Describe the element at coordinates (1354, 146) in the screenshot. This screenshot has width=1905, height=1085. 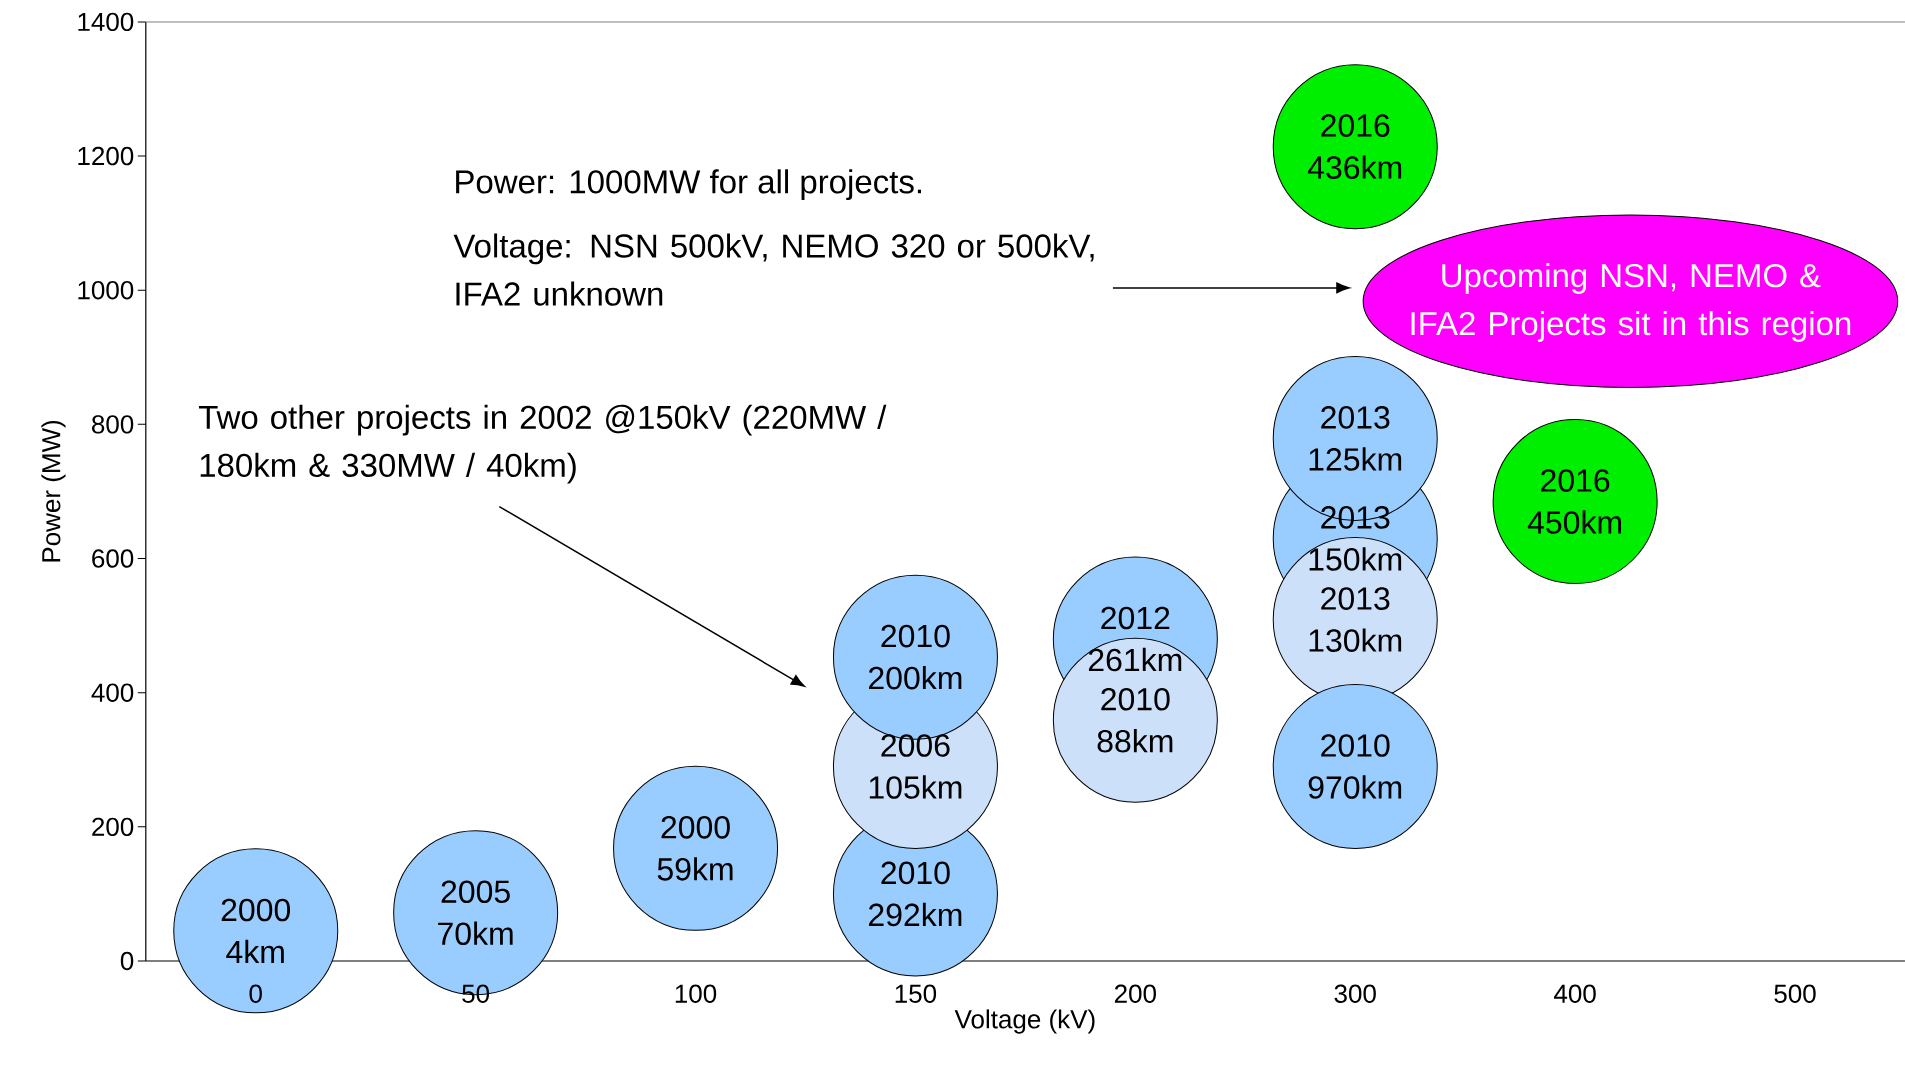
I see `annotation: 2016 436km` at that location.